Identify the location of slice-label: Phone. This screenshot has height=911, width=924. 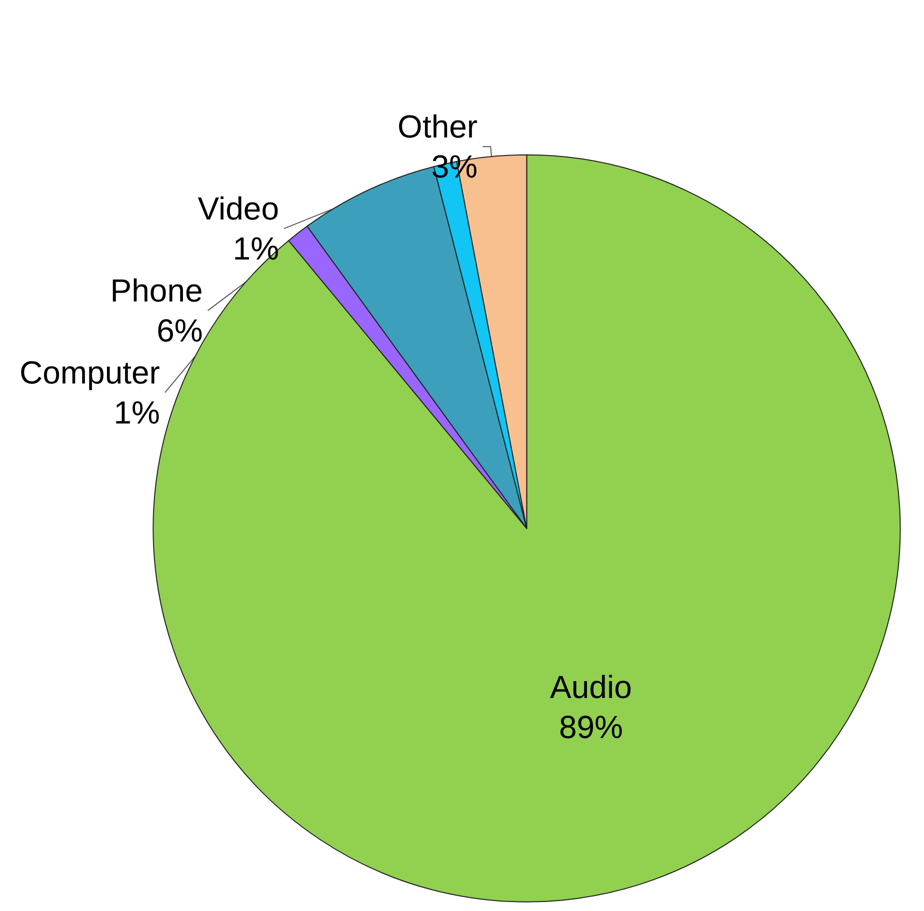
(156, 290).